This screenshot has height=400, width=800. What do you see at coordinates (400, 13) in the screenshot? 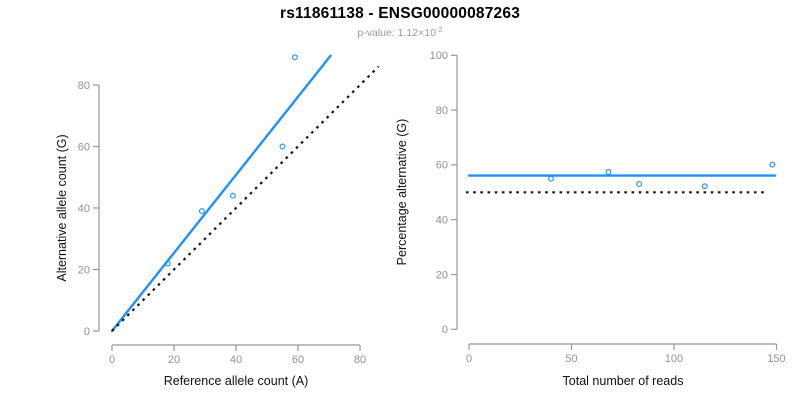
I see `figure-title: rs11861138 - ENSG00000087263` at bounding box center [400, 13].